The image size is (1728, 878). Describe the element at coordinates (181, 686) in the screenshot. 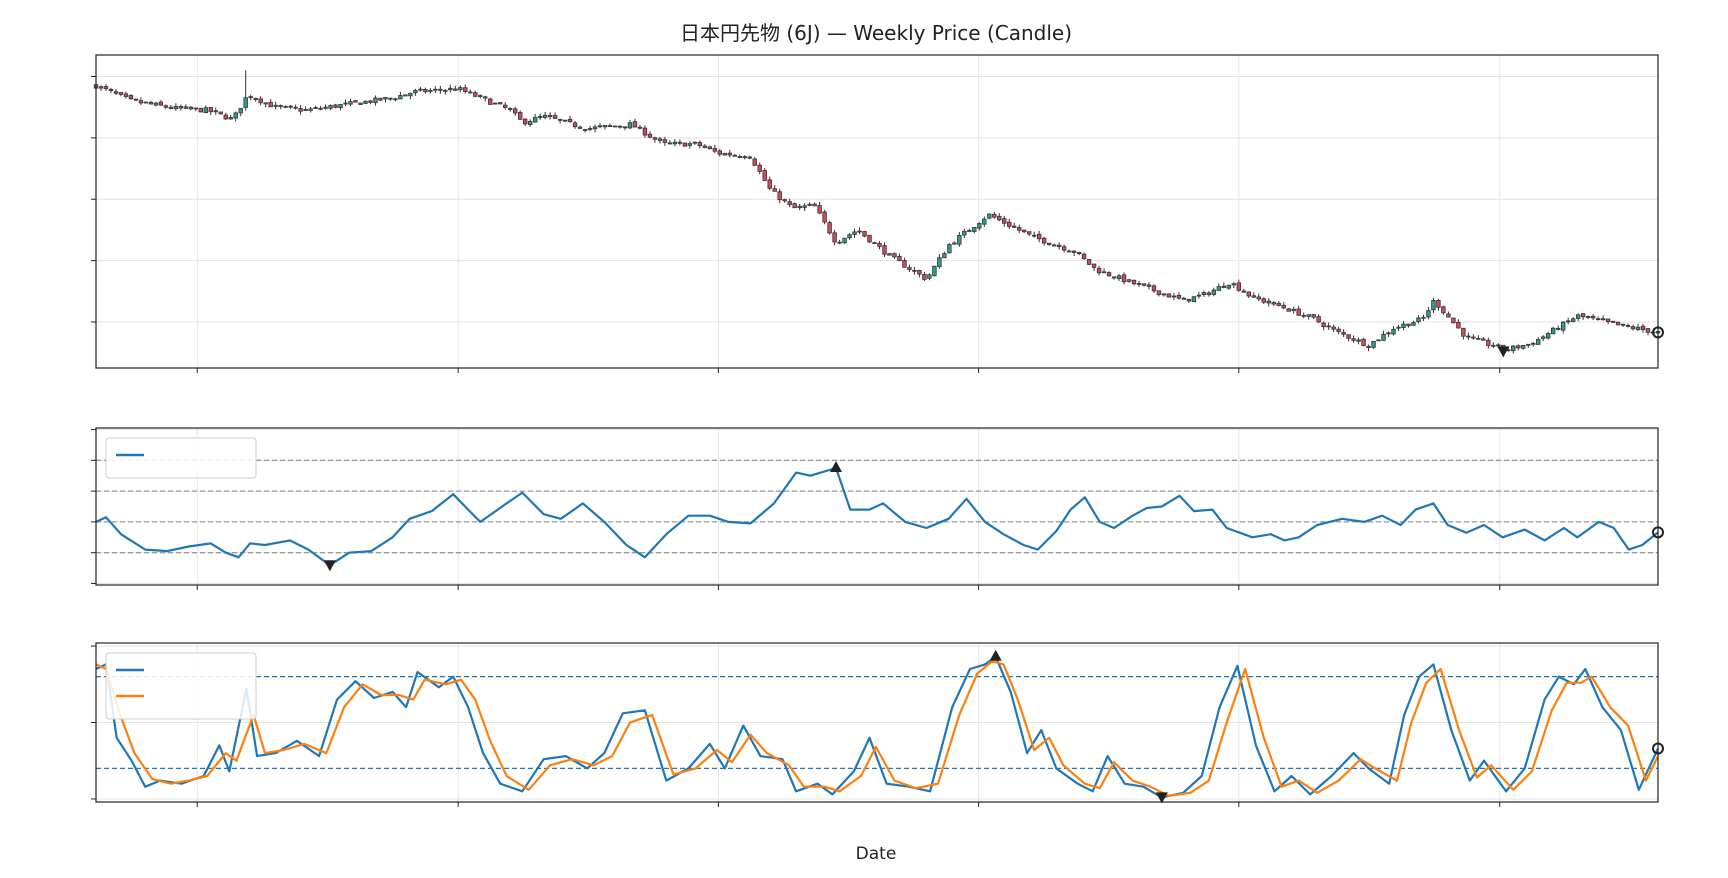

I see `legend-box` at that location.